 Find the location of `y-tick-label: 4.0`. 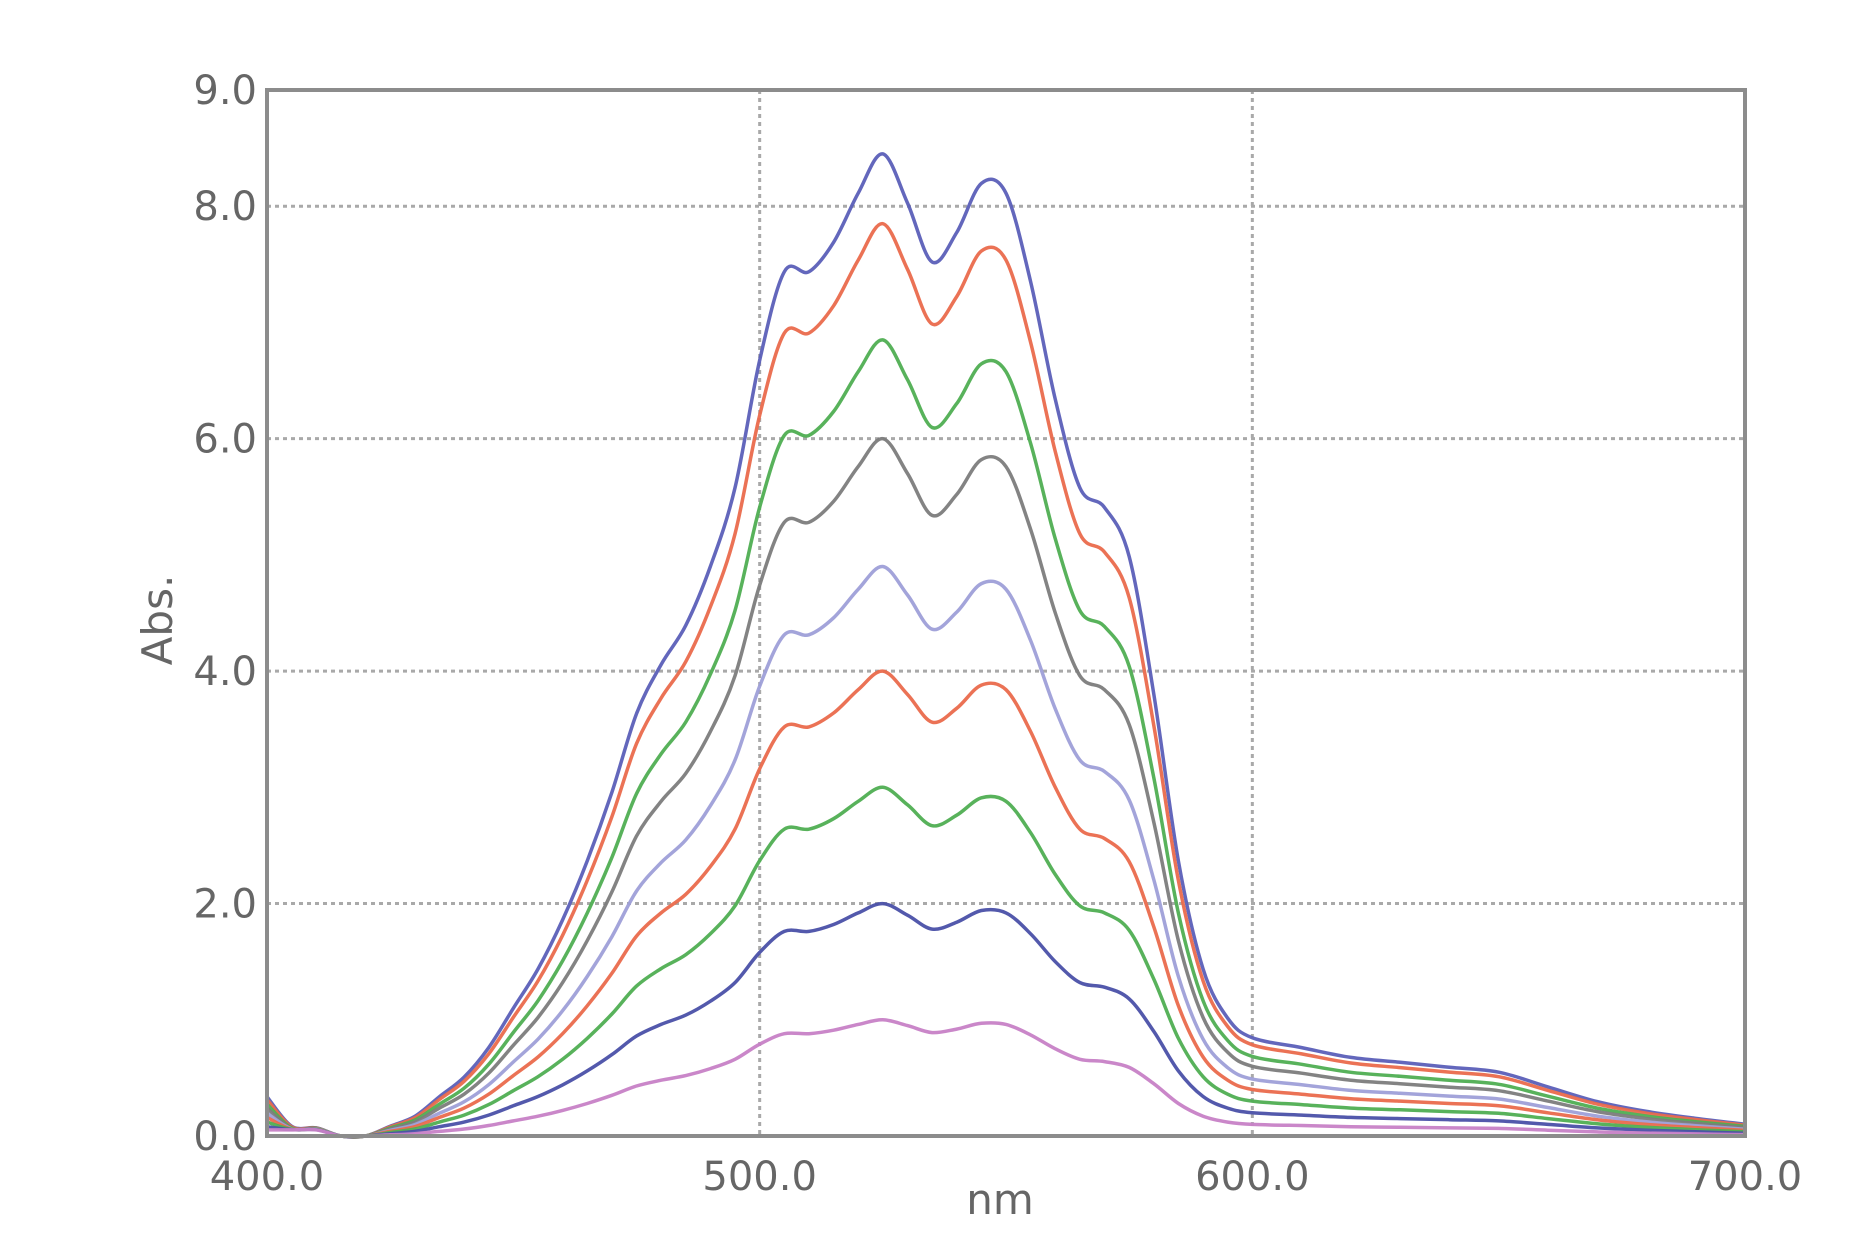

y-tick-label: 4.0 is located at coordinates (225, 672).